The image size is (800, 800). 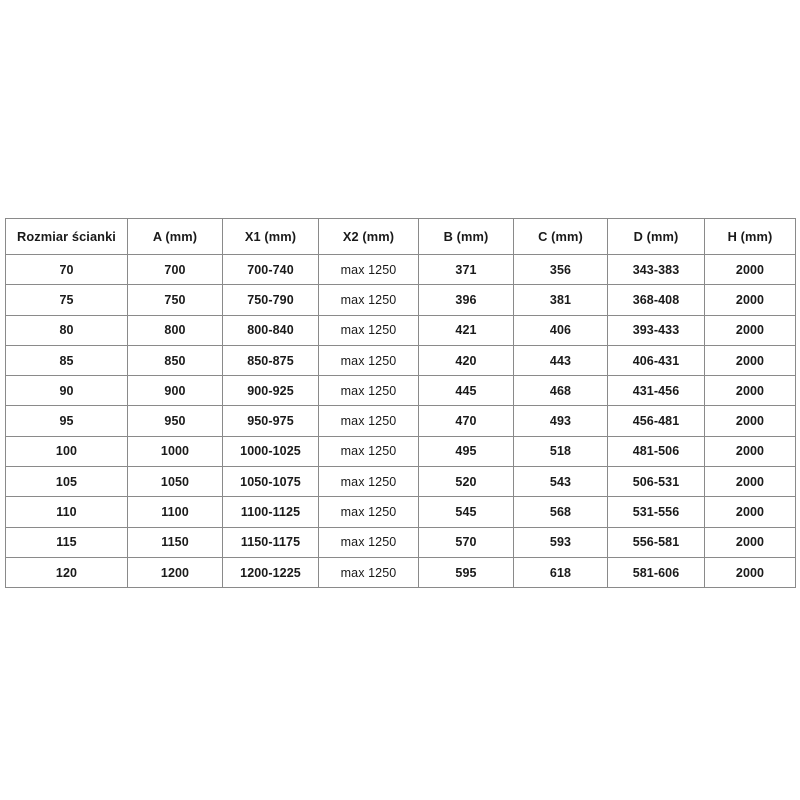 I want to click on cell-r2-c2: 800-840, so click(x=270, y=330).